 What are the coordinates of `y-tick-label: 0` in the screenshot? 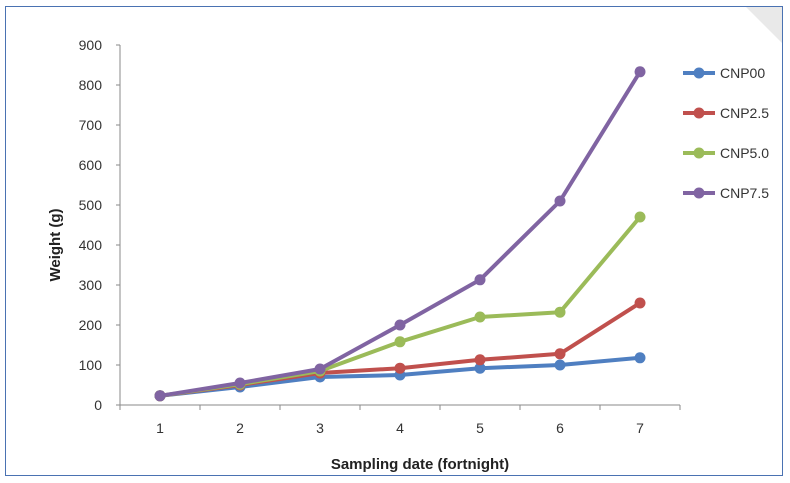 It's located at (98, 405).